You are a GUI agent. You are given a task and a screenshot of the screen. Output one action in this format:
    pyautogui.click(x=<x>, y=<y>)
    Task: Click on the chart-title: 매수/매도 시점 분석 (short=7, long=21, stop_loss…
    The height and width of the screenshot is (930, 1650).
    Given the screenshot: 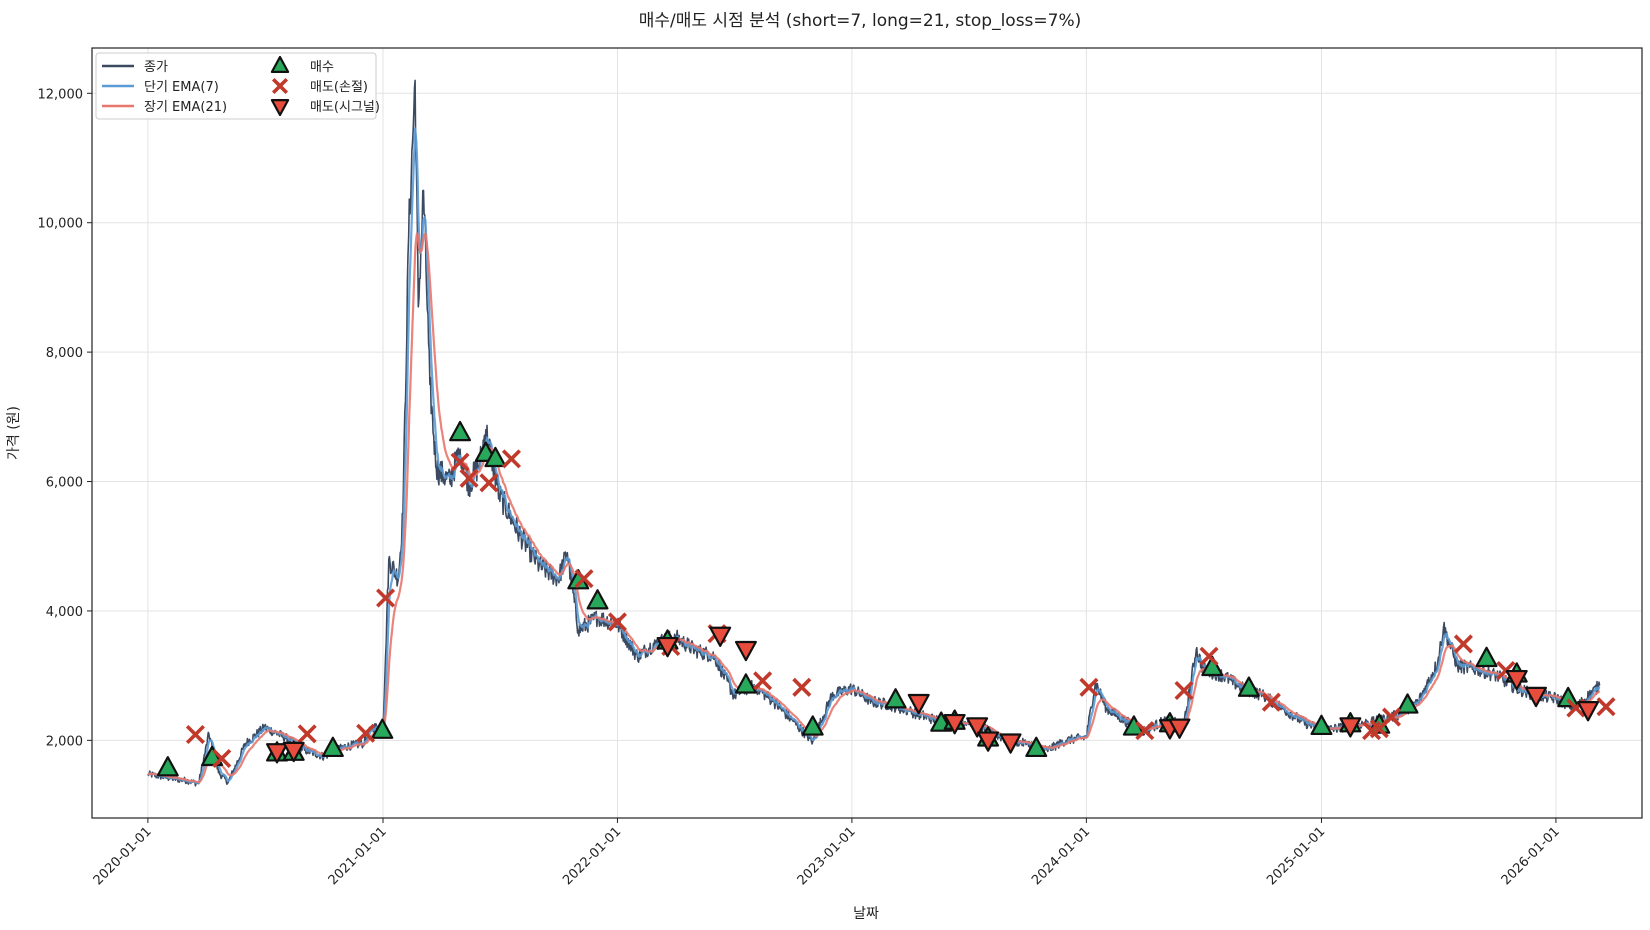 What is the action you would take?
    pyautogui.click(x=860, y=21)
    